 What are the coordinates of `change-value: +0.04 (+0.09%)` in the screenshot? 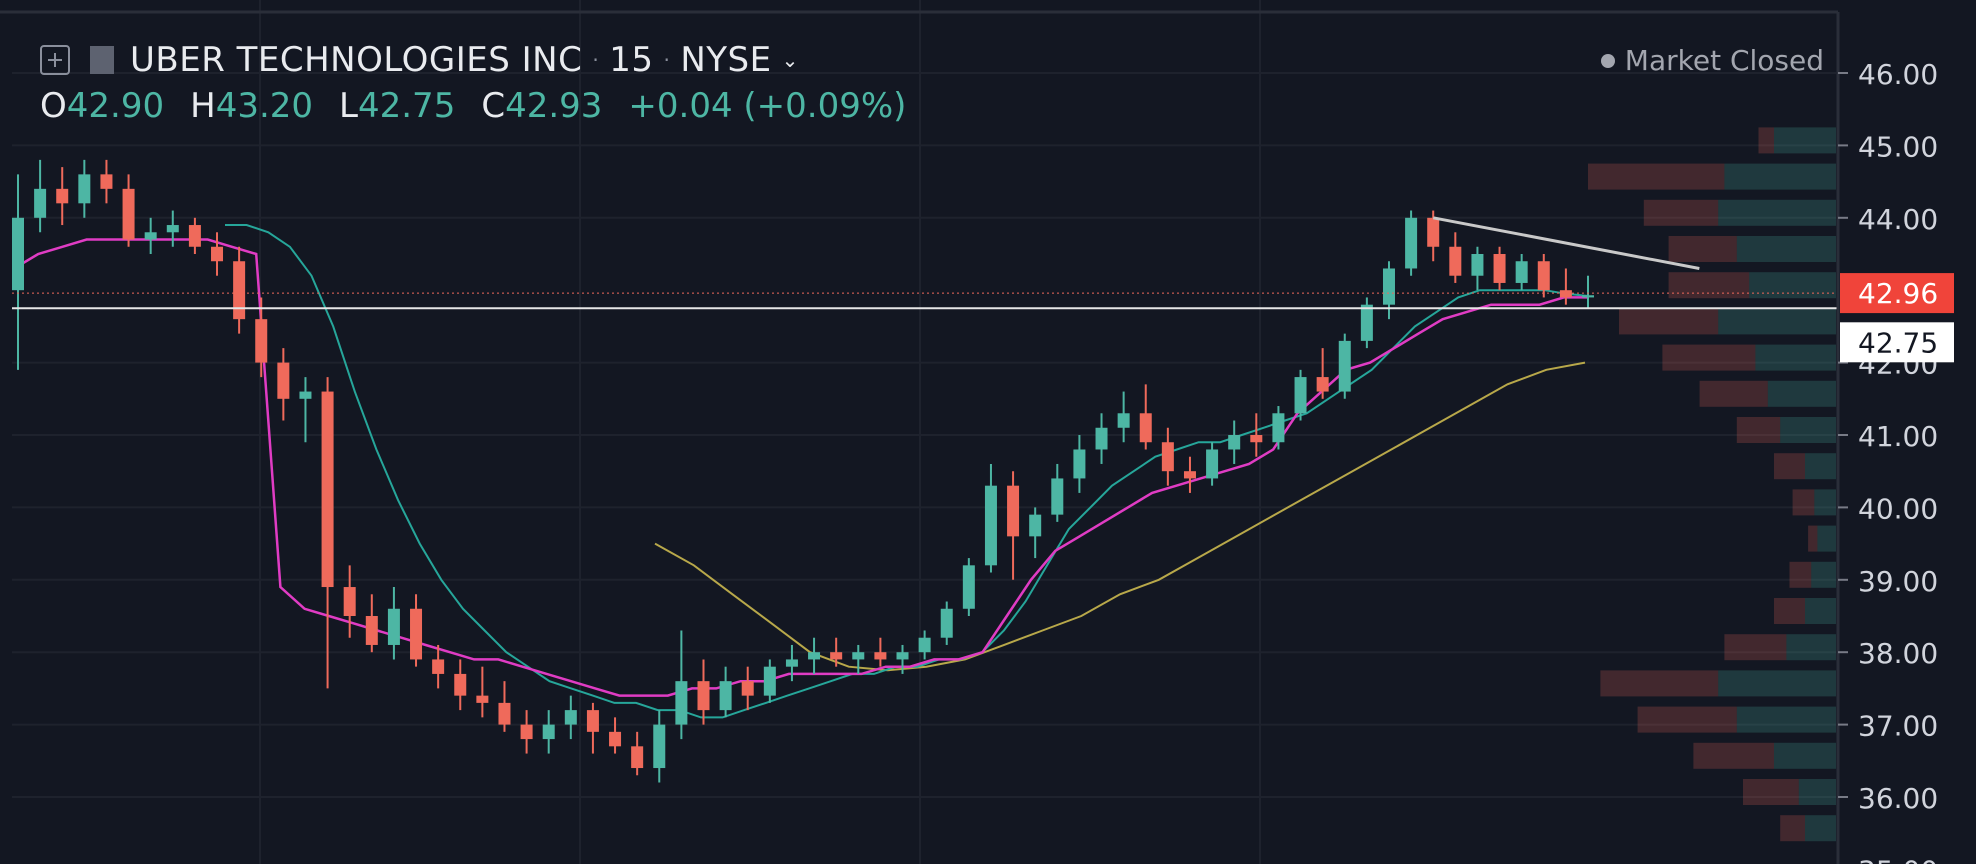 It's located at (767, 106).